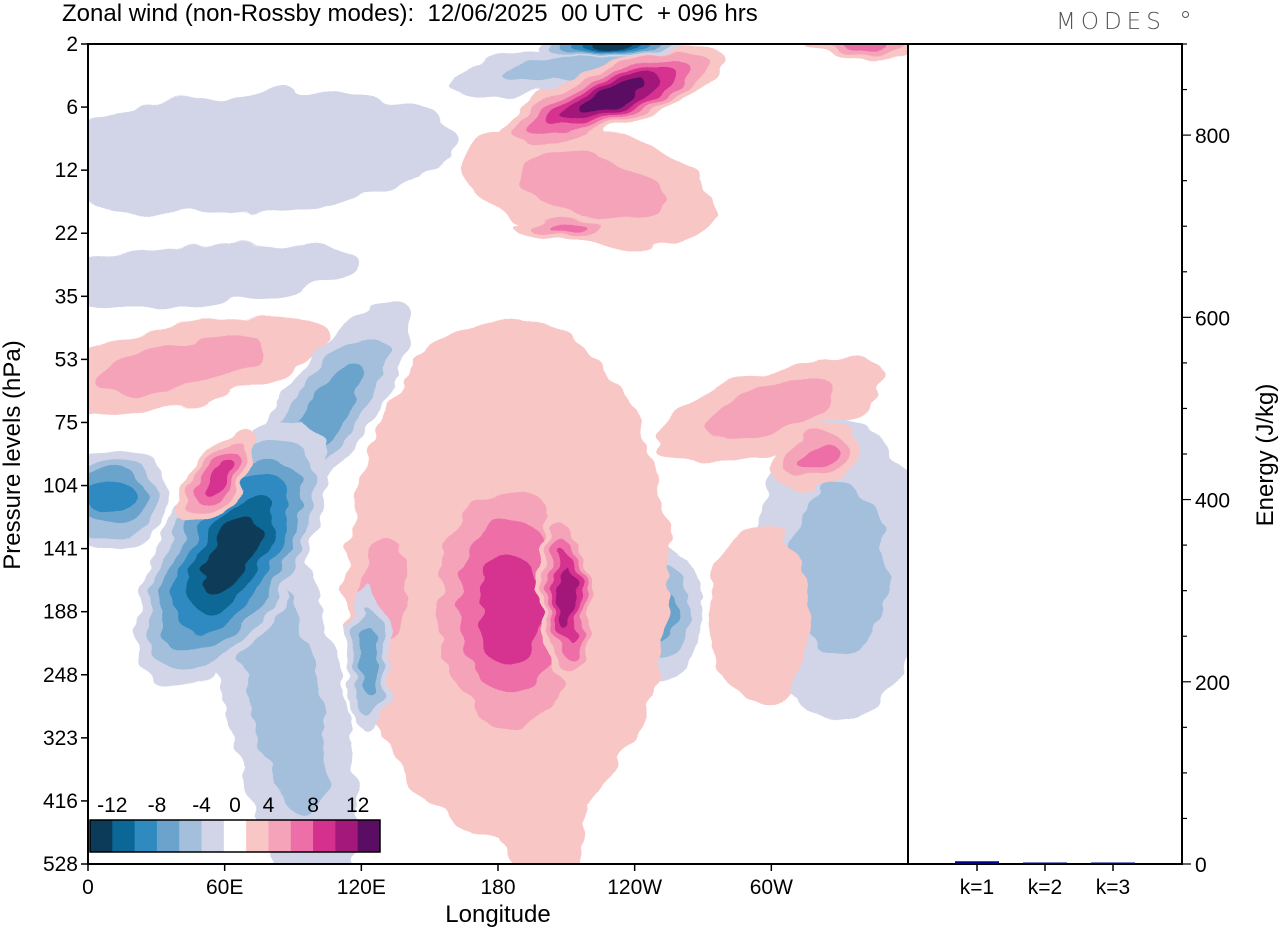 The height and width of the screenshot is (930, 1280). What do you see at coordinates (224, 887) in the screenshot?
I see `x-tick-label: 60E` at bounding box center [224, 887].